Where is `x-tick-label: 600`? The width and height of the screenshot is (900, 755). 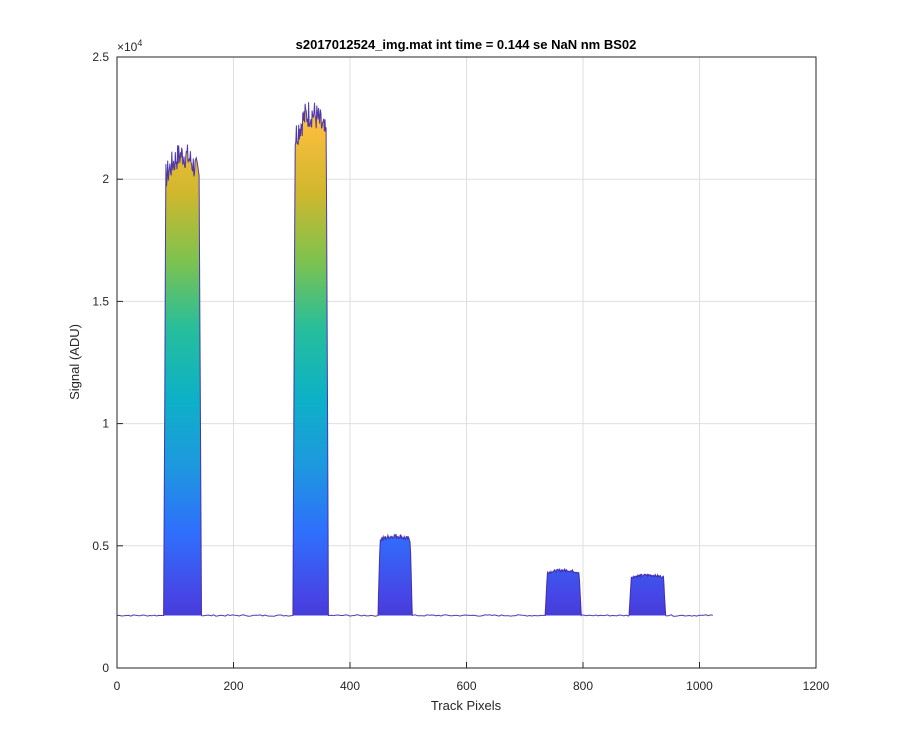
x-tick-label: 600 is located at coordinates (466, 686).